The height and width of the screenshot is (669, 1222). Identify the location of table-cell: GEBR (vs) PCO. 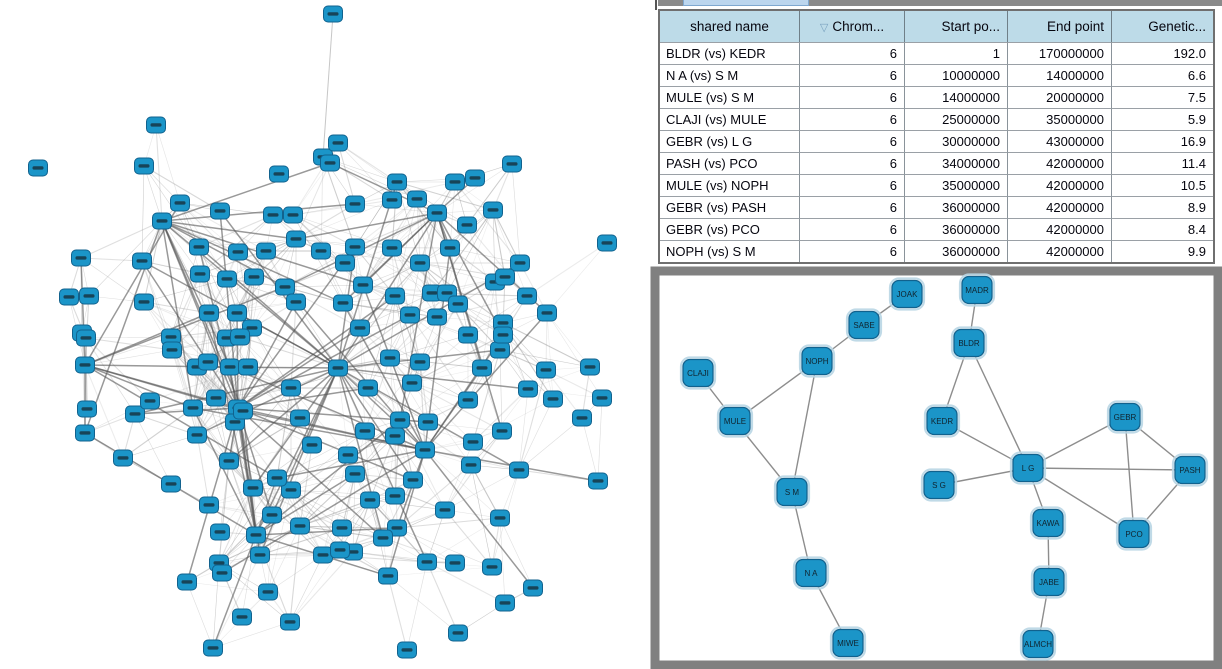
(730, 229).